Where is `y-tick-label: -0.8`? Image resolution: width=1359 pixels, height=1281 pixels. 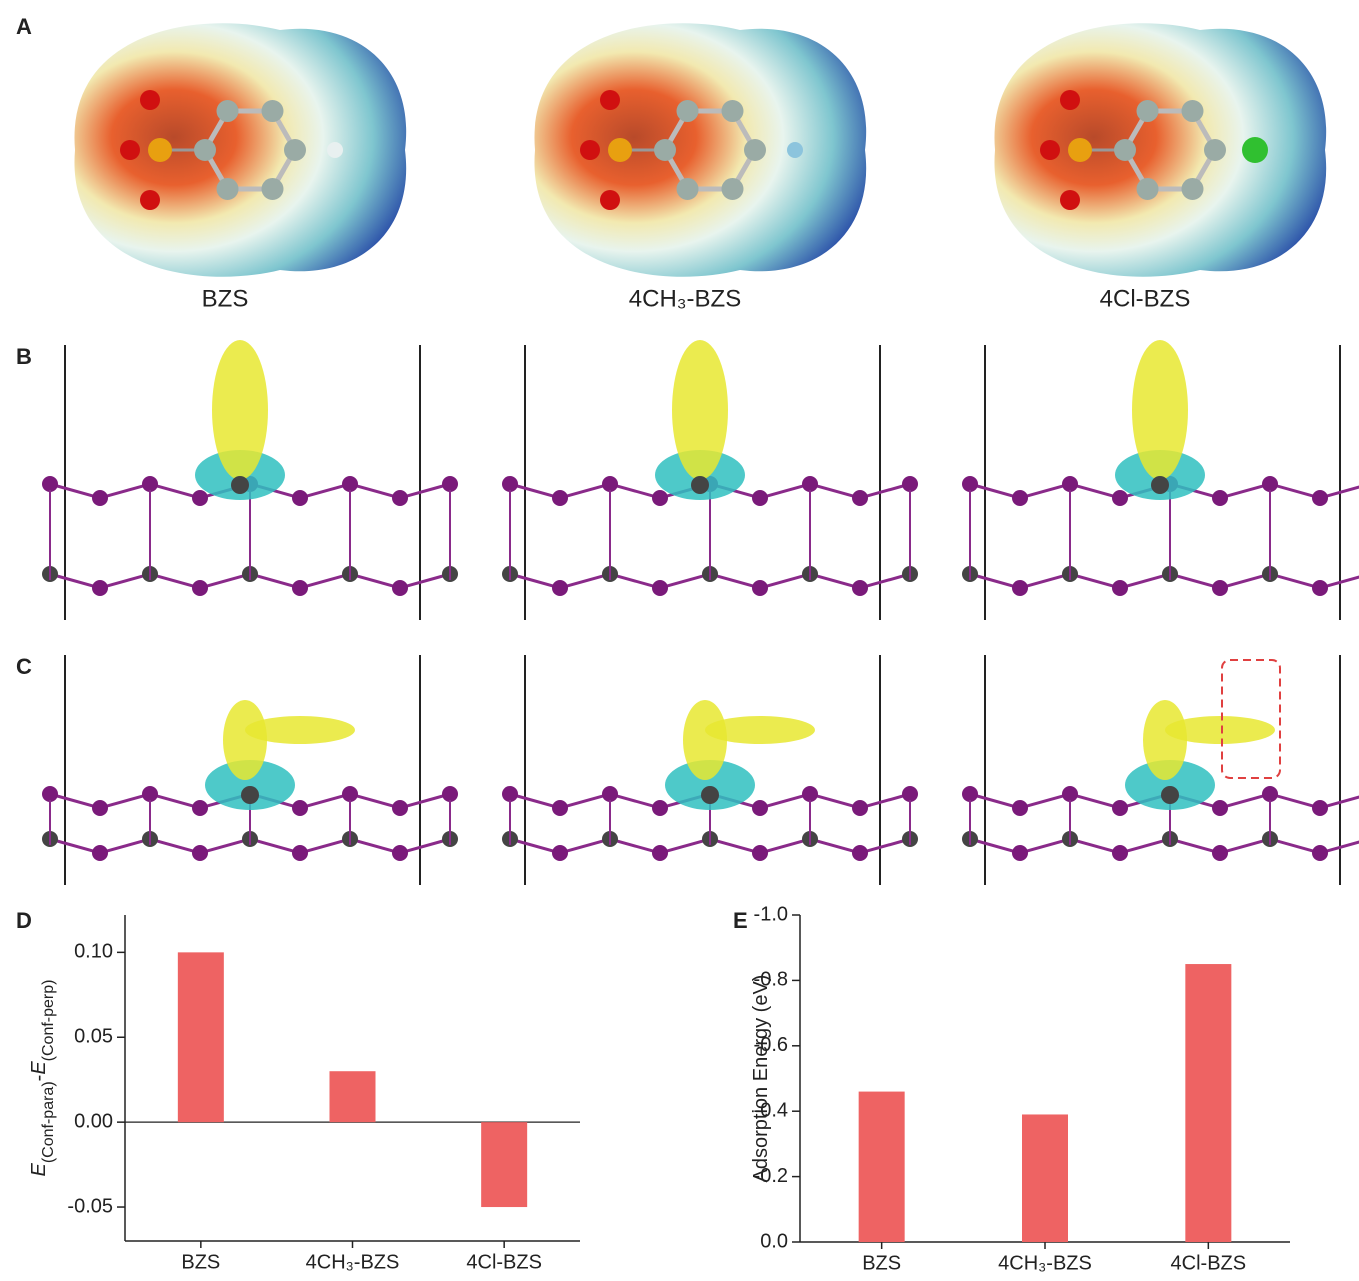 y-tick-label: -0.8 is located at coordinates (771, 980).